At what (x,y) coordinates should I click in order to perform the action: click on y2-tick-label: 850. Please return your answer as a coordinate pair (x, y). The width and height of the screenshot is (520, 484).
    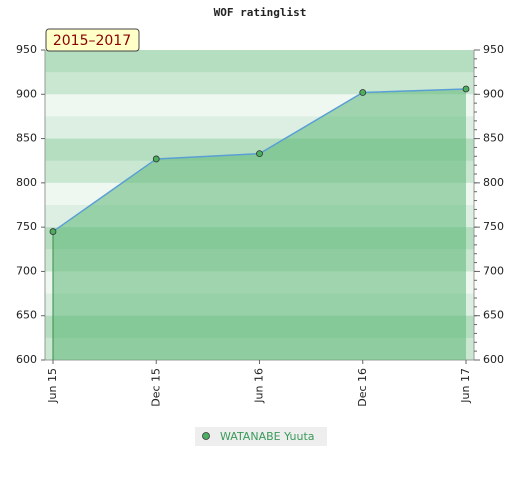
    Looking at the image, I should click on (493, 138).